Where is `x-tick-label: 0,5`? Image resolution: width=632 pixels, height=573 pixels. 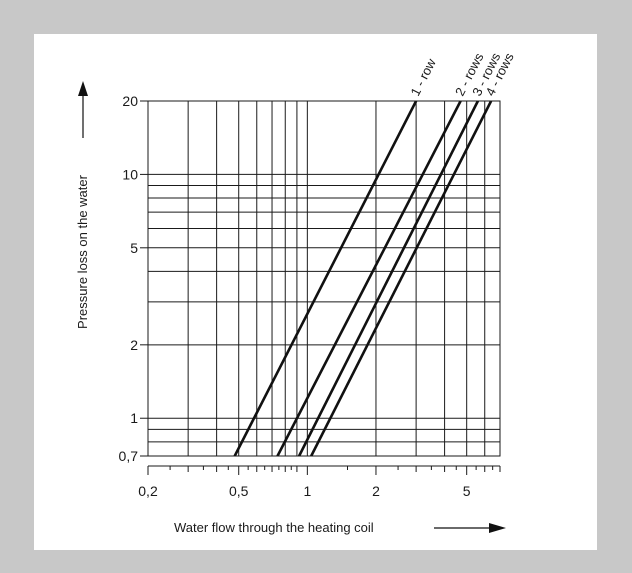
x-tick-label: 0,5 is located at coordinates (239, 491).